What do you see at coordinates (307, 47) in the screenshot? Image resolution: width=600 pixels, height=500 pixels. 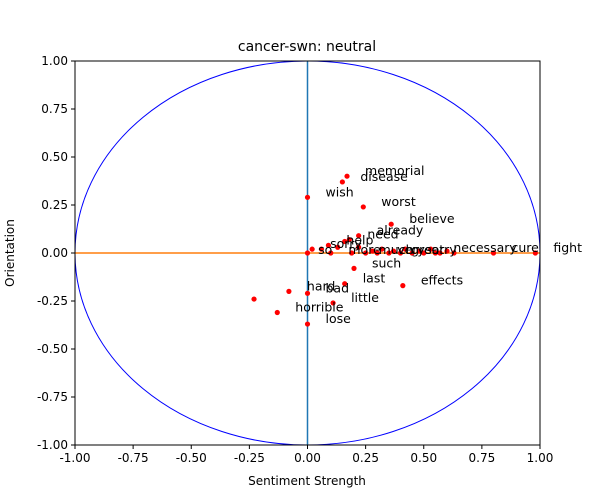 I see `chart-title: cancer-swn: neutral` at bounding box center [307, 47].